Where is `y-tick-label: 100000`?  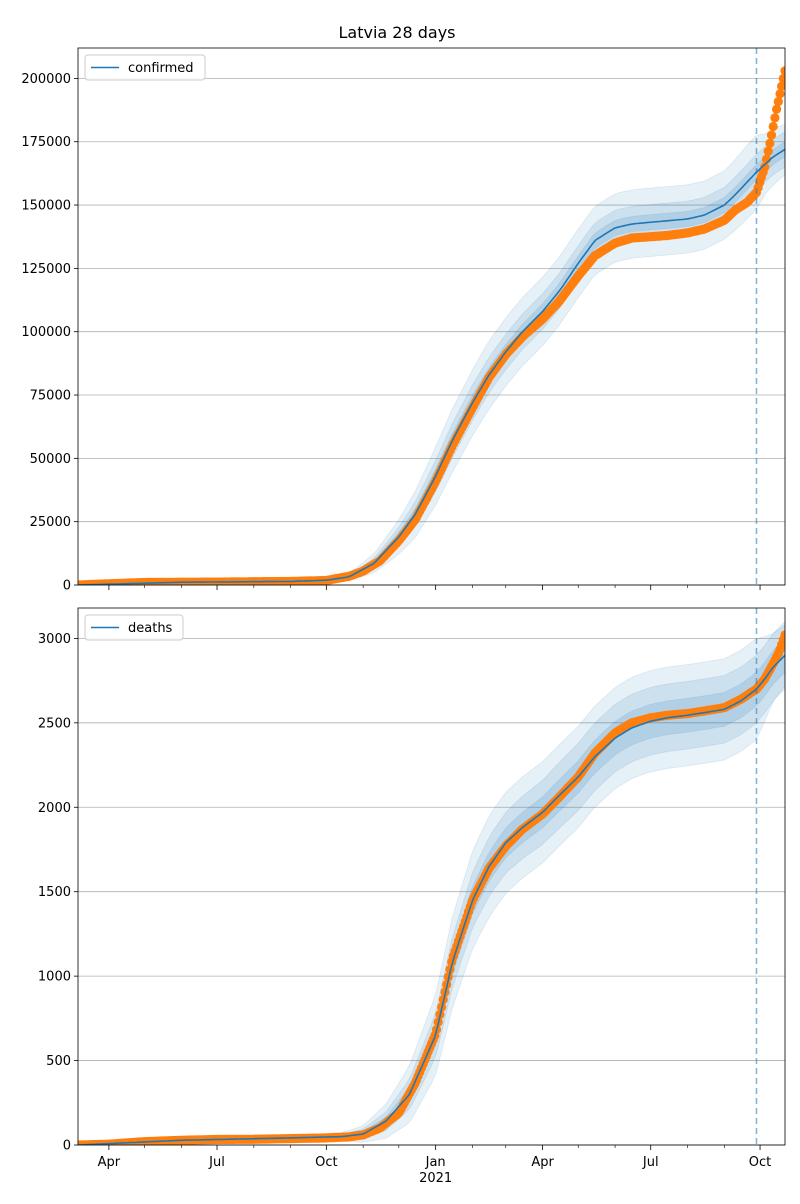
y-tick-label: 100000 is located at coordinates (46, 332).